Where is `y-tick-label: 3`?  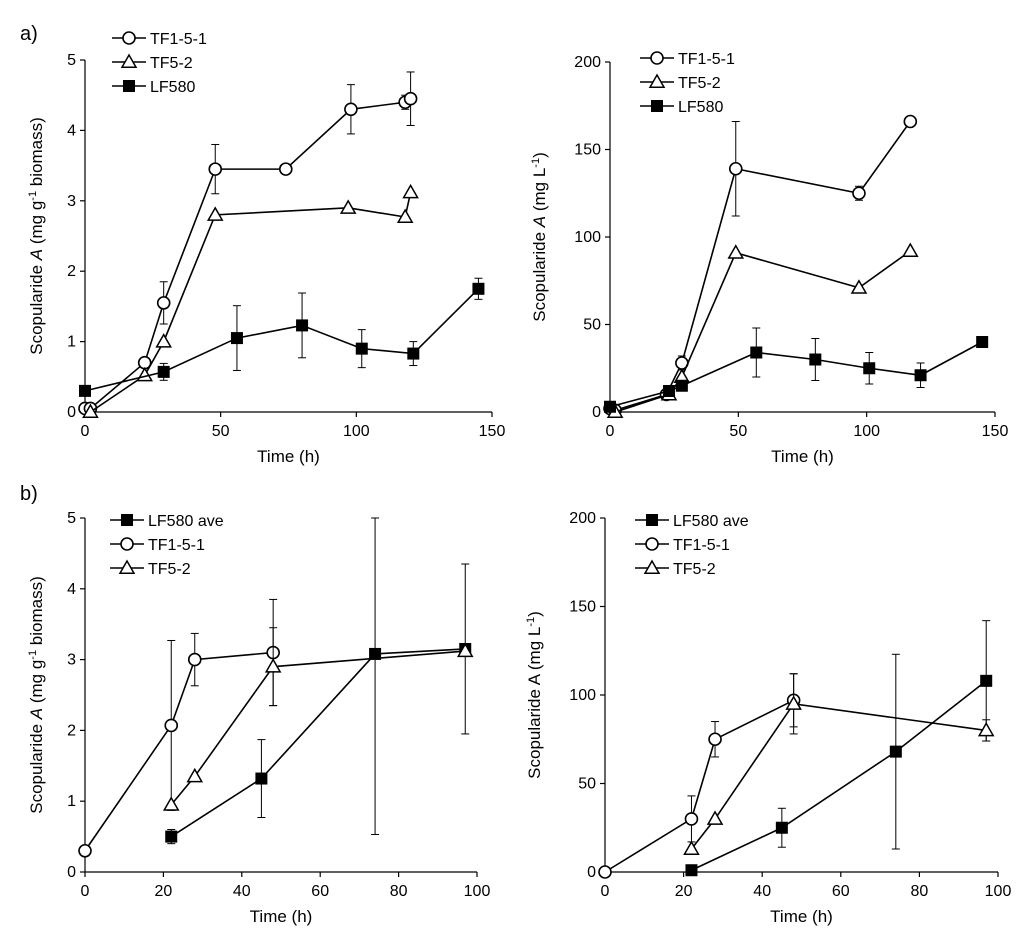 y-tick-label: 3 is located at coordinates (71, 201).